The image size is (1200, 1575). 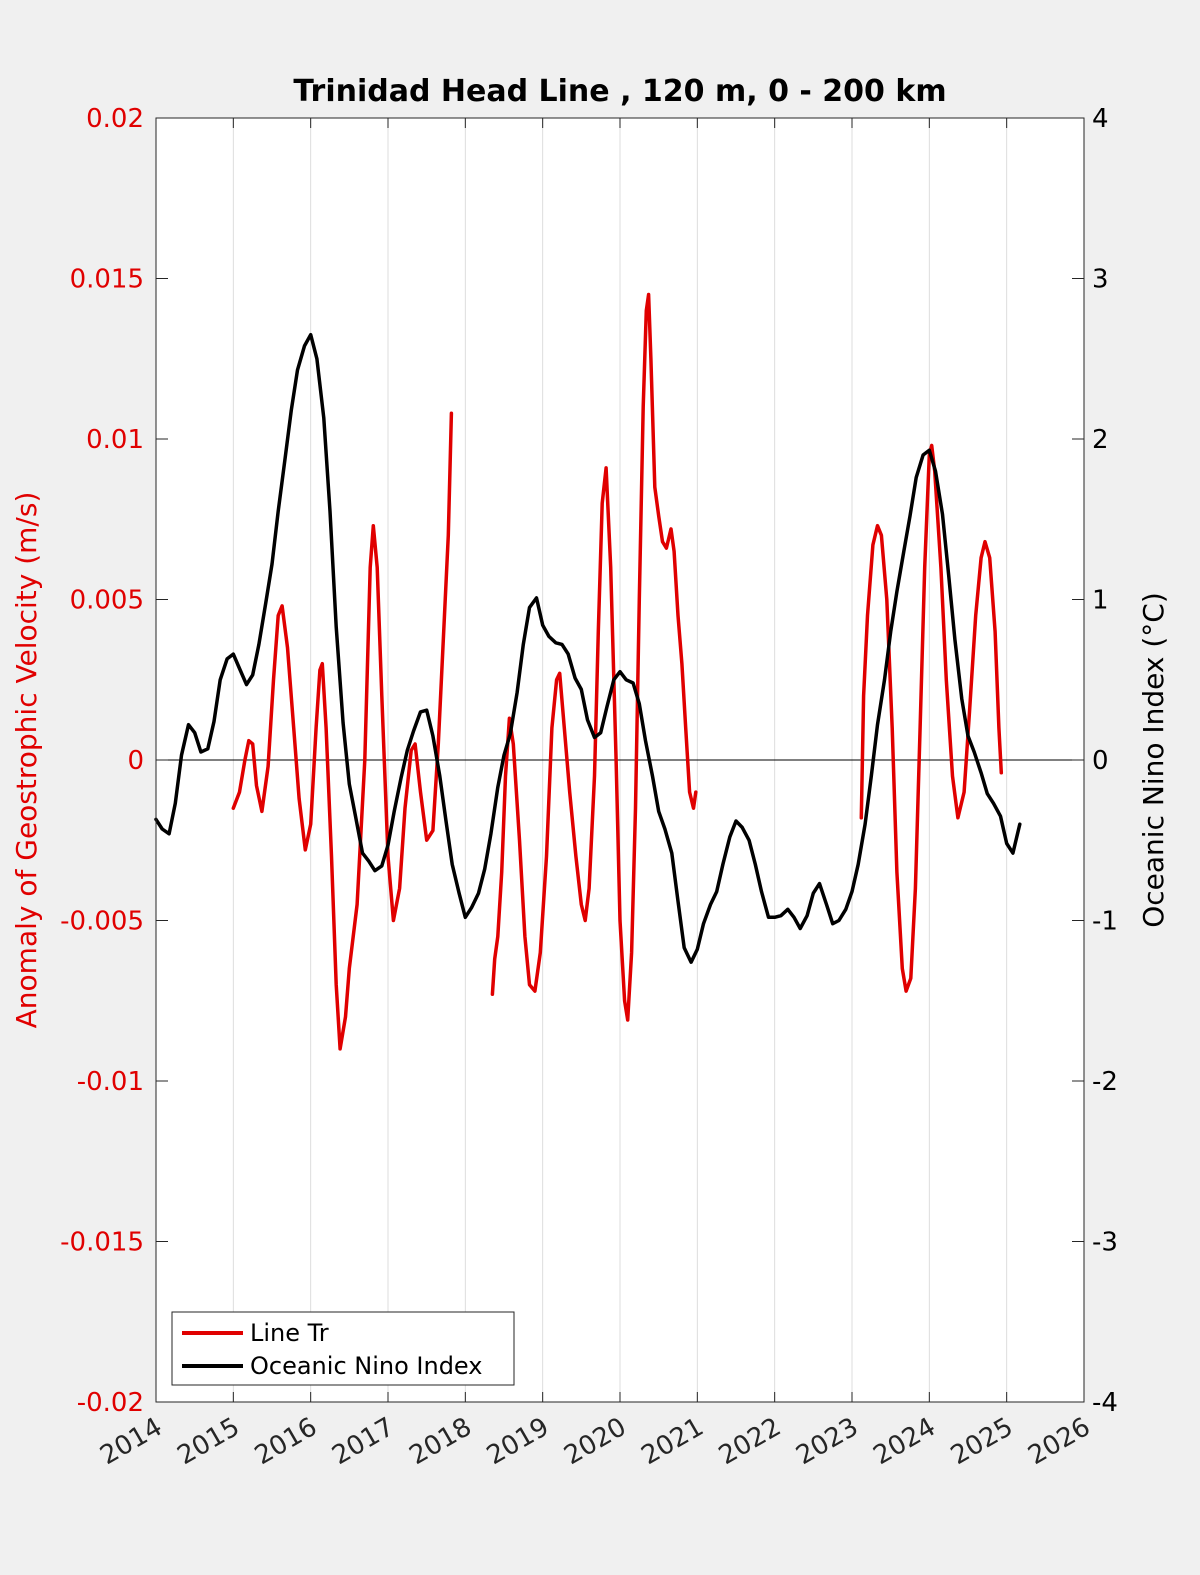 I want to click on y-left-tick-label: 0.02, so click(x=115, y=119).